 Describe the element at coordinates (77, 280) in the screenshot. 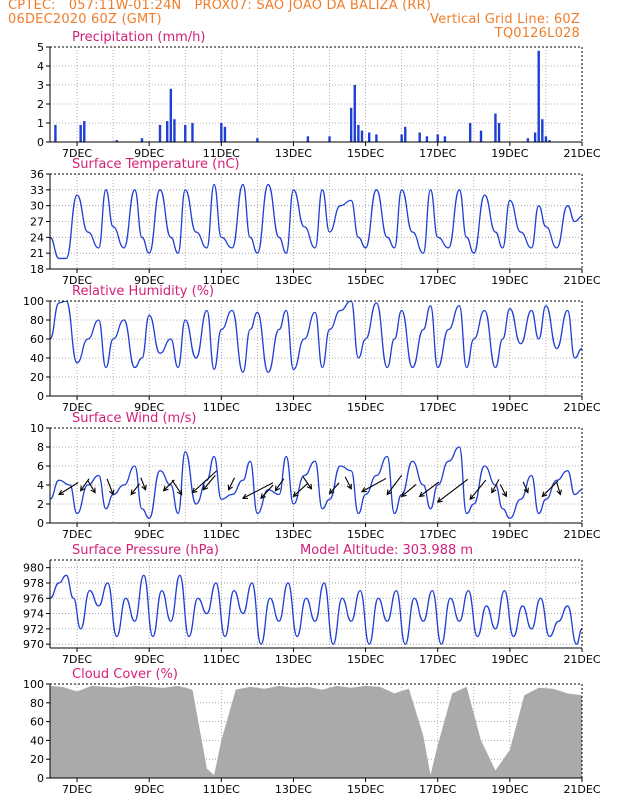

I see `temp-xtick-label: 7DEC` at that location.